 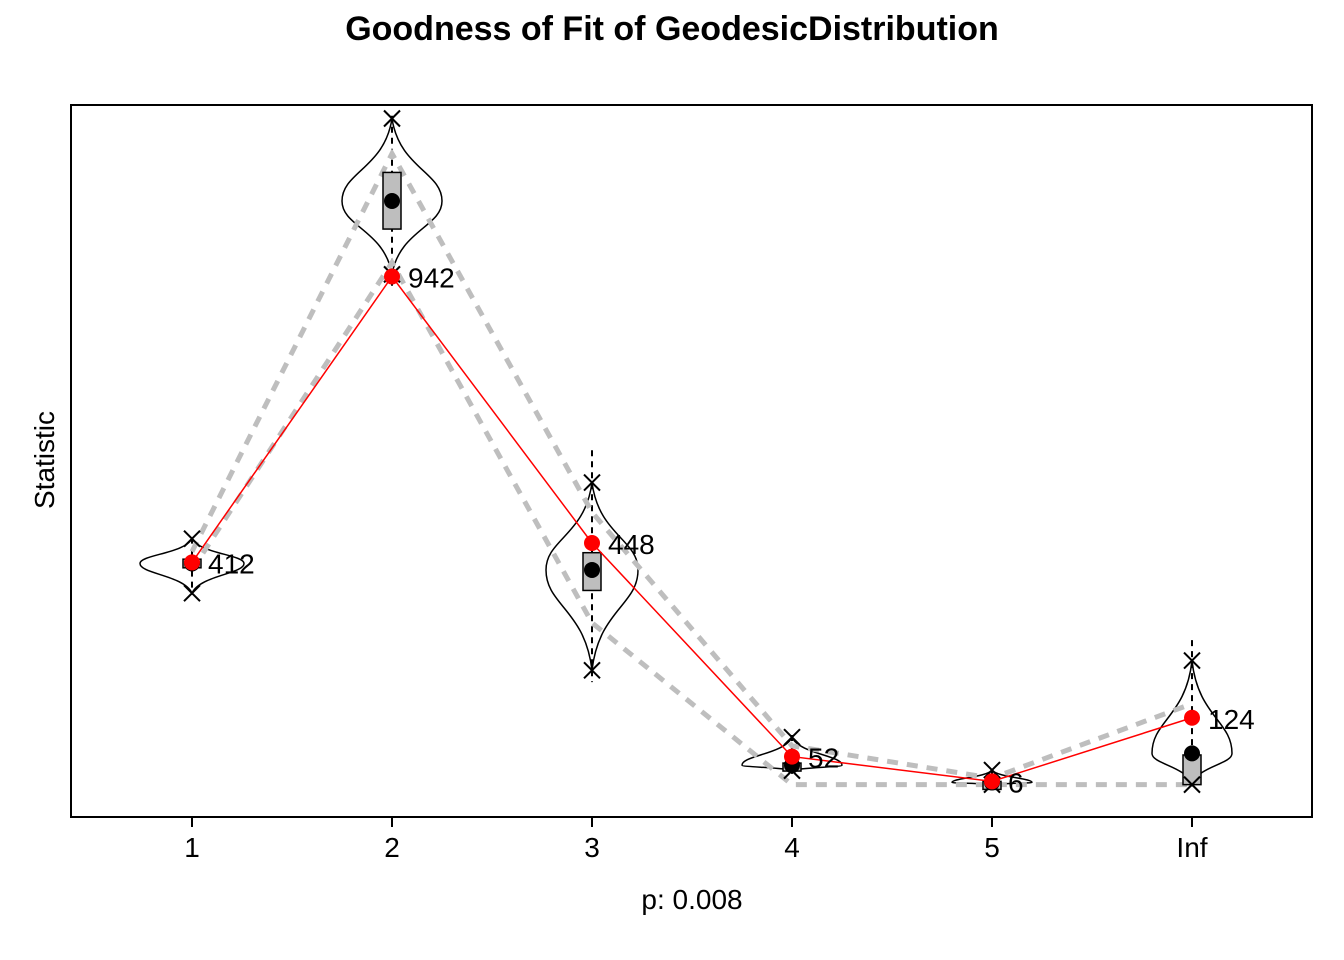 What do you see at coordinates (392, 847) in the screenshot?
I see `x-tick-label: 2` at bounding box center [392, 847].